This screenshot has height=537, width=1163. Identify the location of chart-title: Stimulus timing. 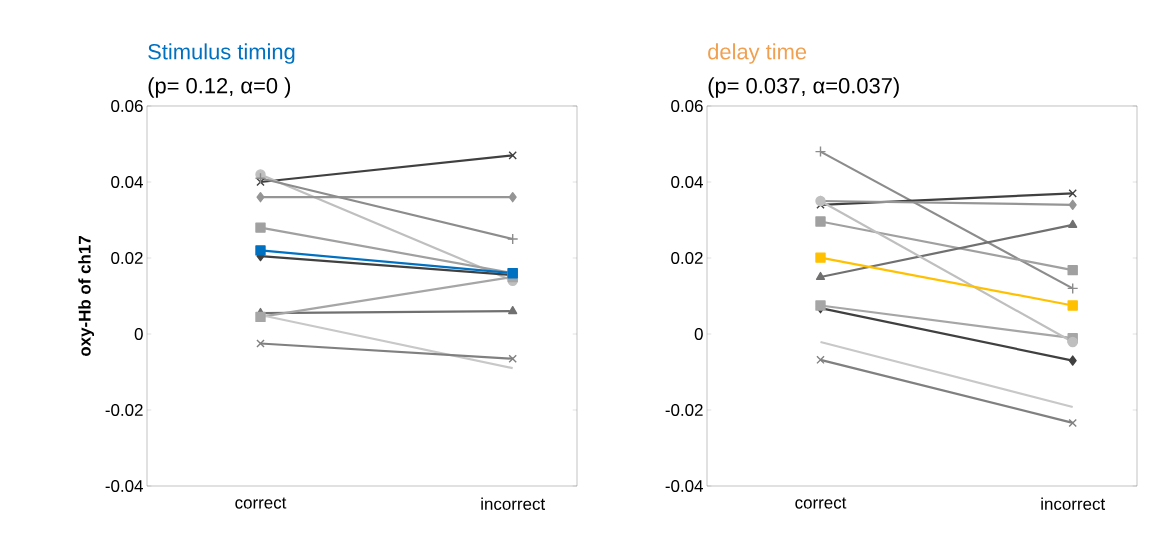
(221, 53).